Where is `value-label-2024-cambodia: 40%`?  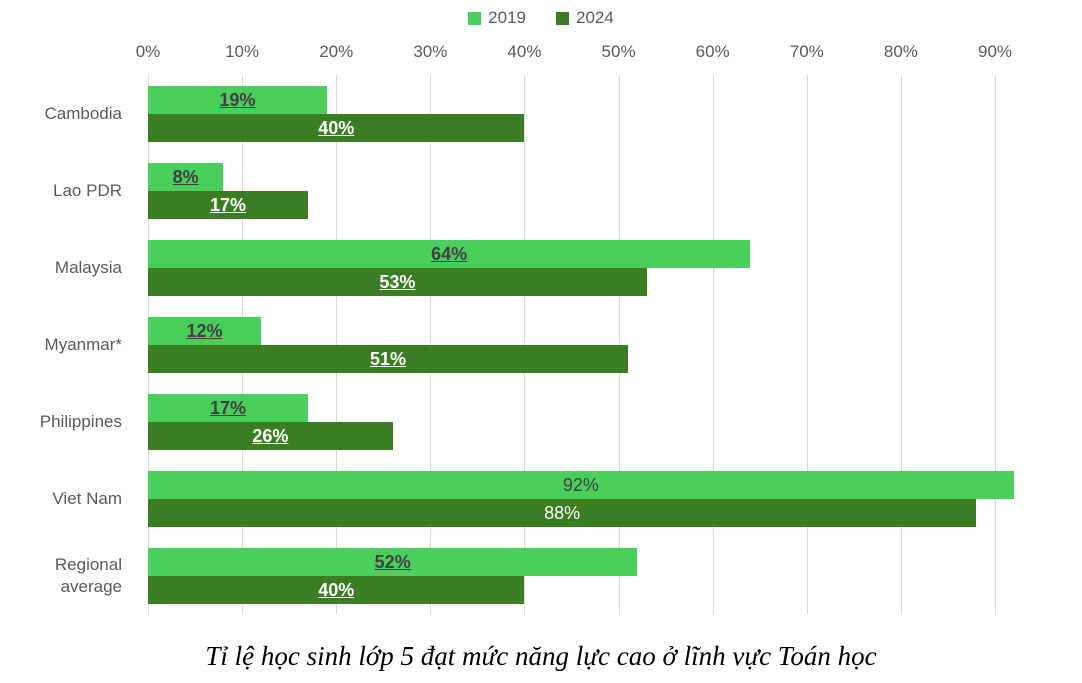 value-label-2024-cambodia: 40% is located at coordinates (336, 127).